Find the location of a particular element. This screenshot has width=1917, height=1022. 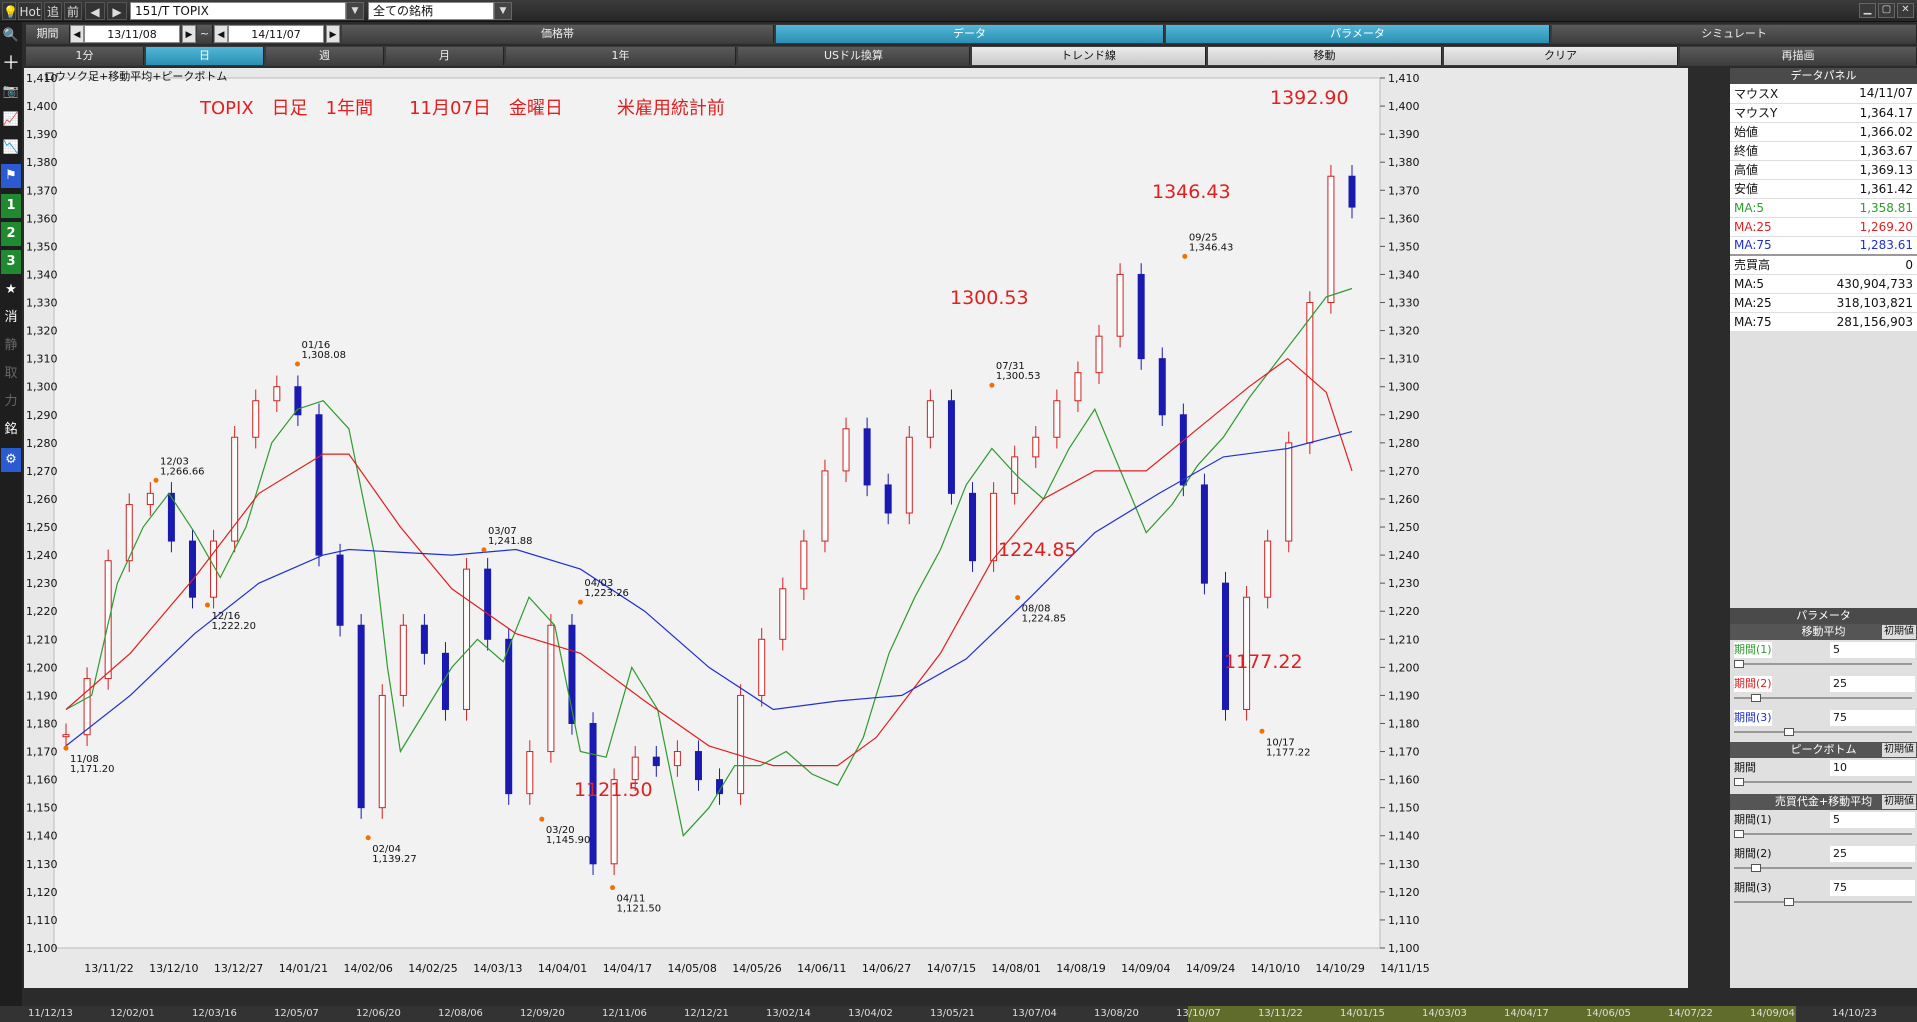

power-tool-button: 力 is located at coordinates (11, 401).